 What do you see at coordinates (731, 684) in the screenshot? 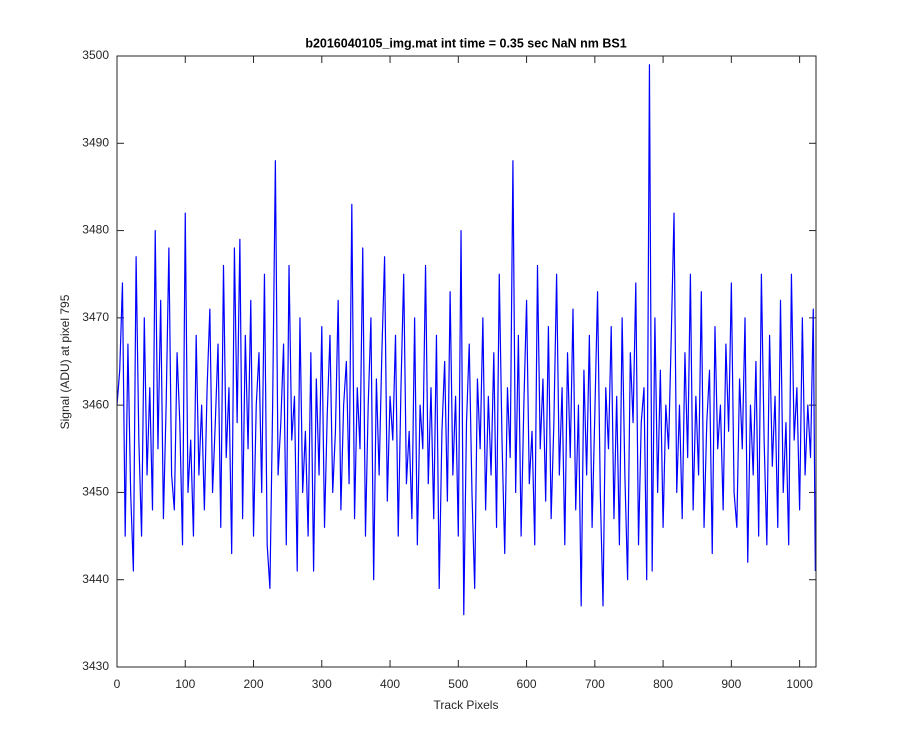
I see `x-tick-label: 900` at bounding box center [731, 684].